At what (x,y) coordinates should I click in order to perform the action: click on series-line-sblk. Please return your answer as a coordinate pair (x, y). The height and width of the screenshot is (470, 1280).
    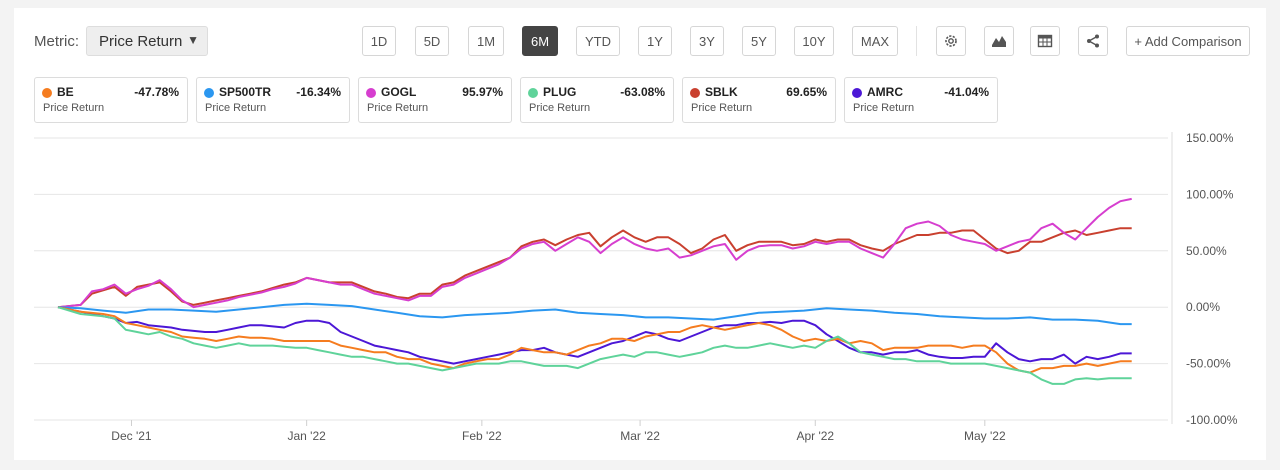
    Looking at the image, I should click on (594, 268).